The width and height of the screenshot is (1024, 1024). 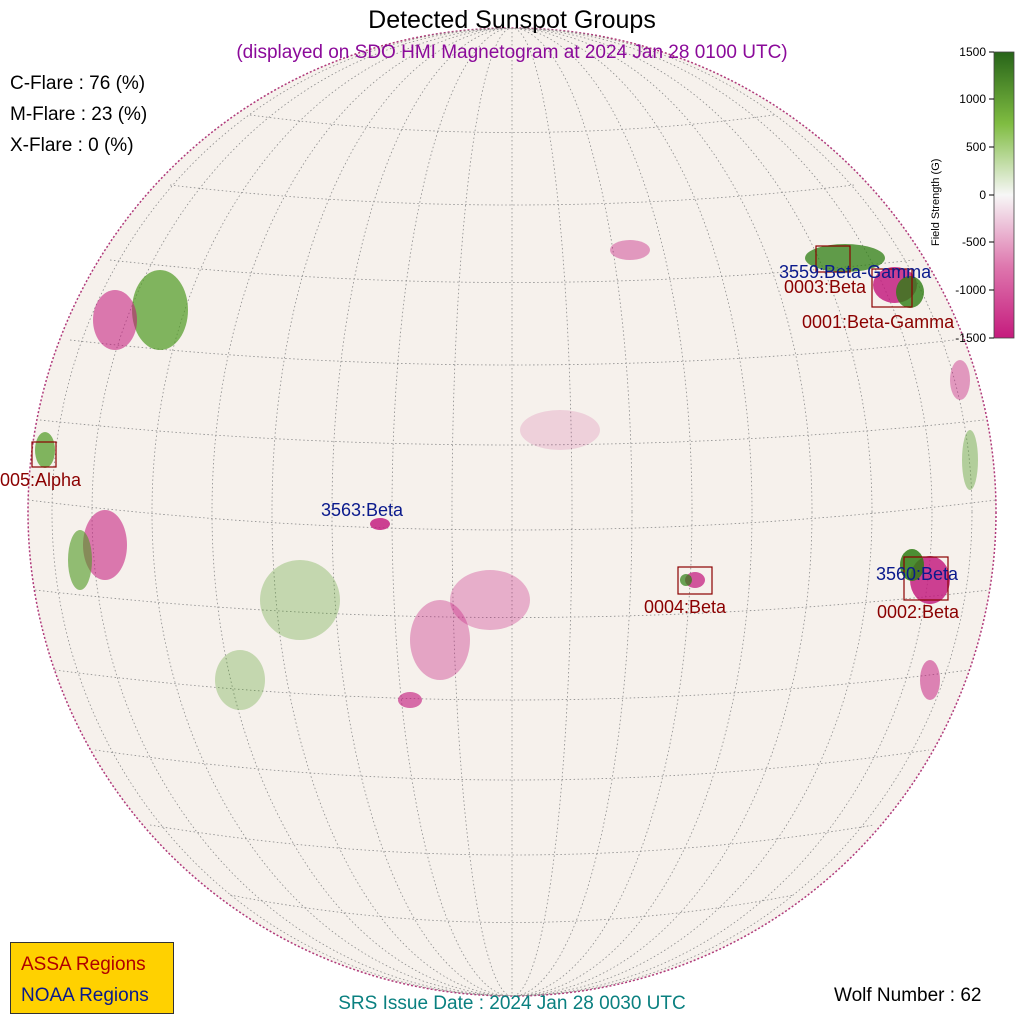 What do you see at coordinates (78, 83) in the screenshot?
I see `c-flare-probability: C-Flare : 76 (%)` at bounding box center [78, 83].